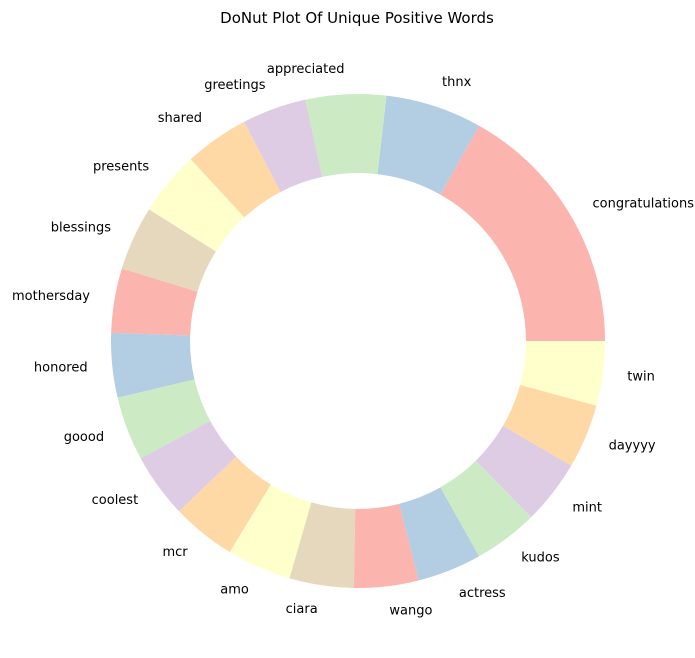 The image size is (695, 658). I want to click on label-goood: goood, so click(84, 437).